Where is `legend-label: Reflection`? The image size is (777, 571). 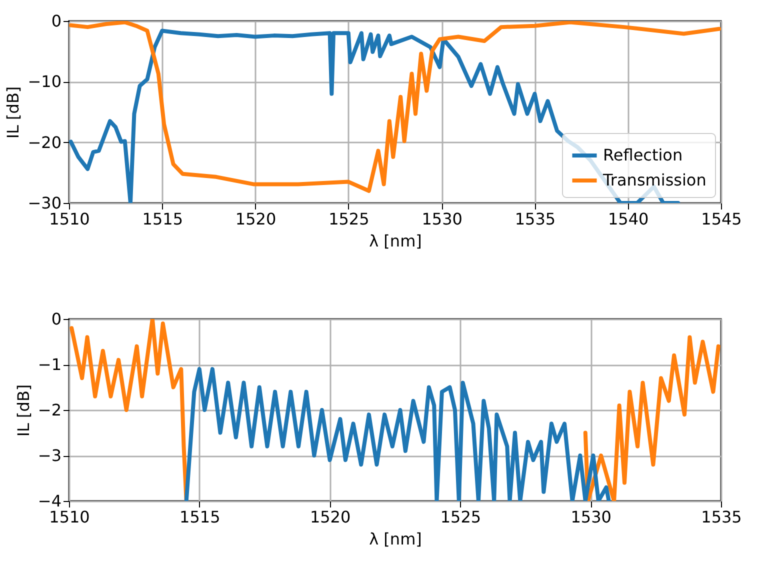 legend-label: Reflection is located at coordinates (643, 155).